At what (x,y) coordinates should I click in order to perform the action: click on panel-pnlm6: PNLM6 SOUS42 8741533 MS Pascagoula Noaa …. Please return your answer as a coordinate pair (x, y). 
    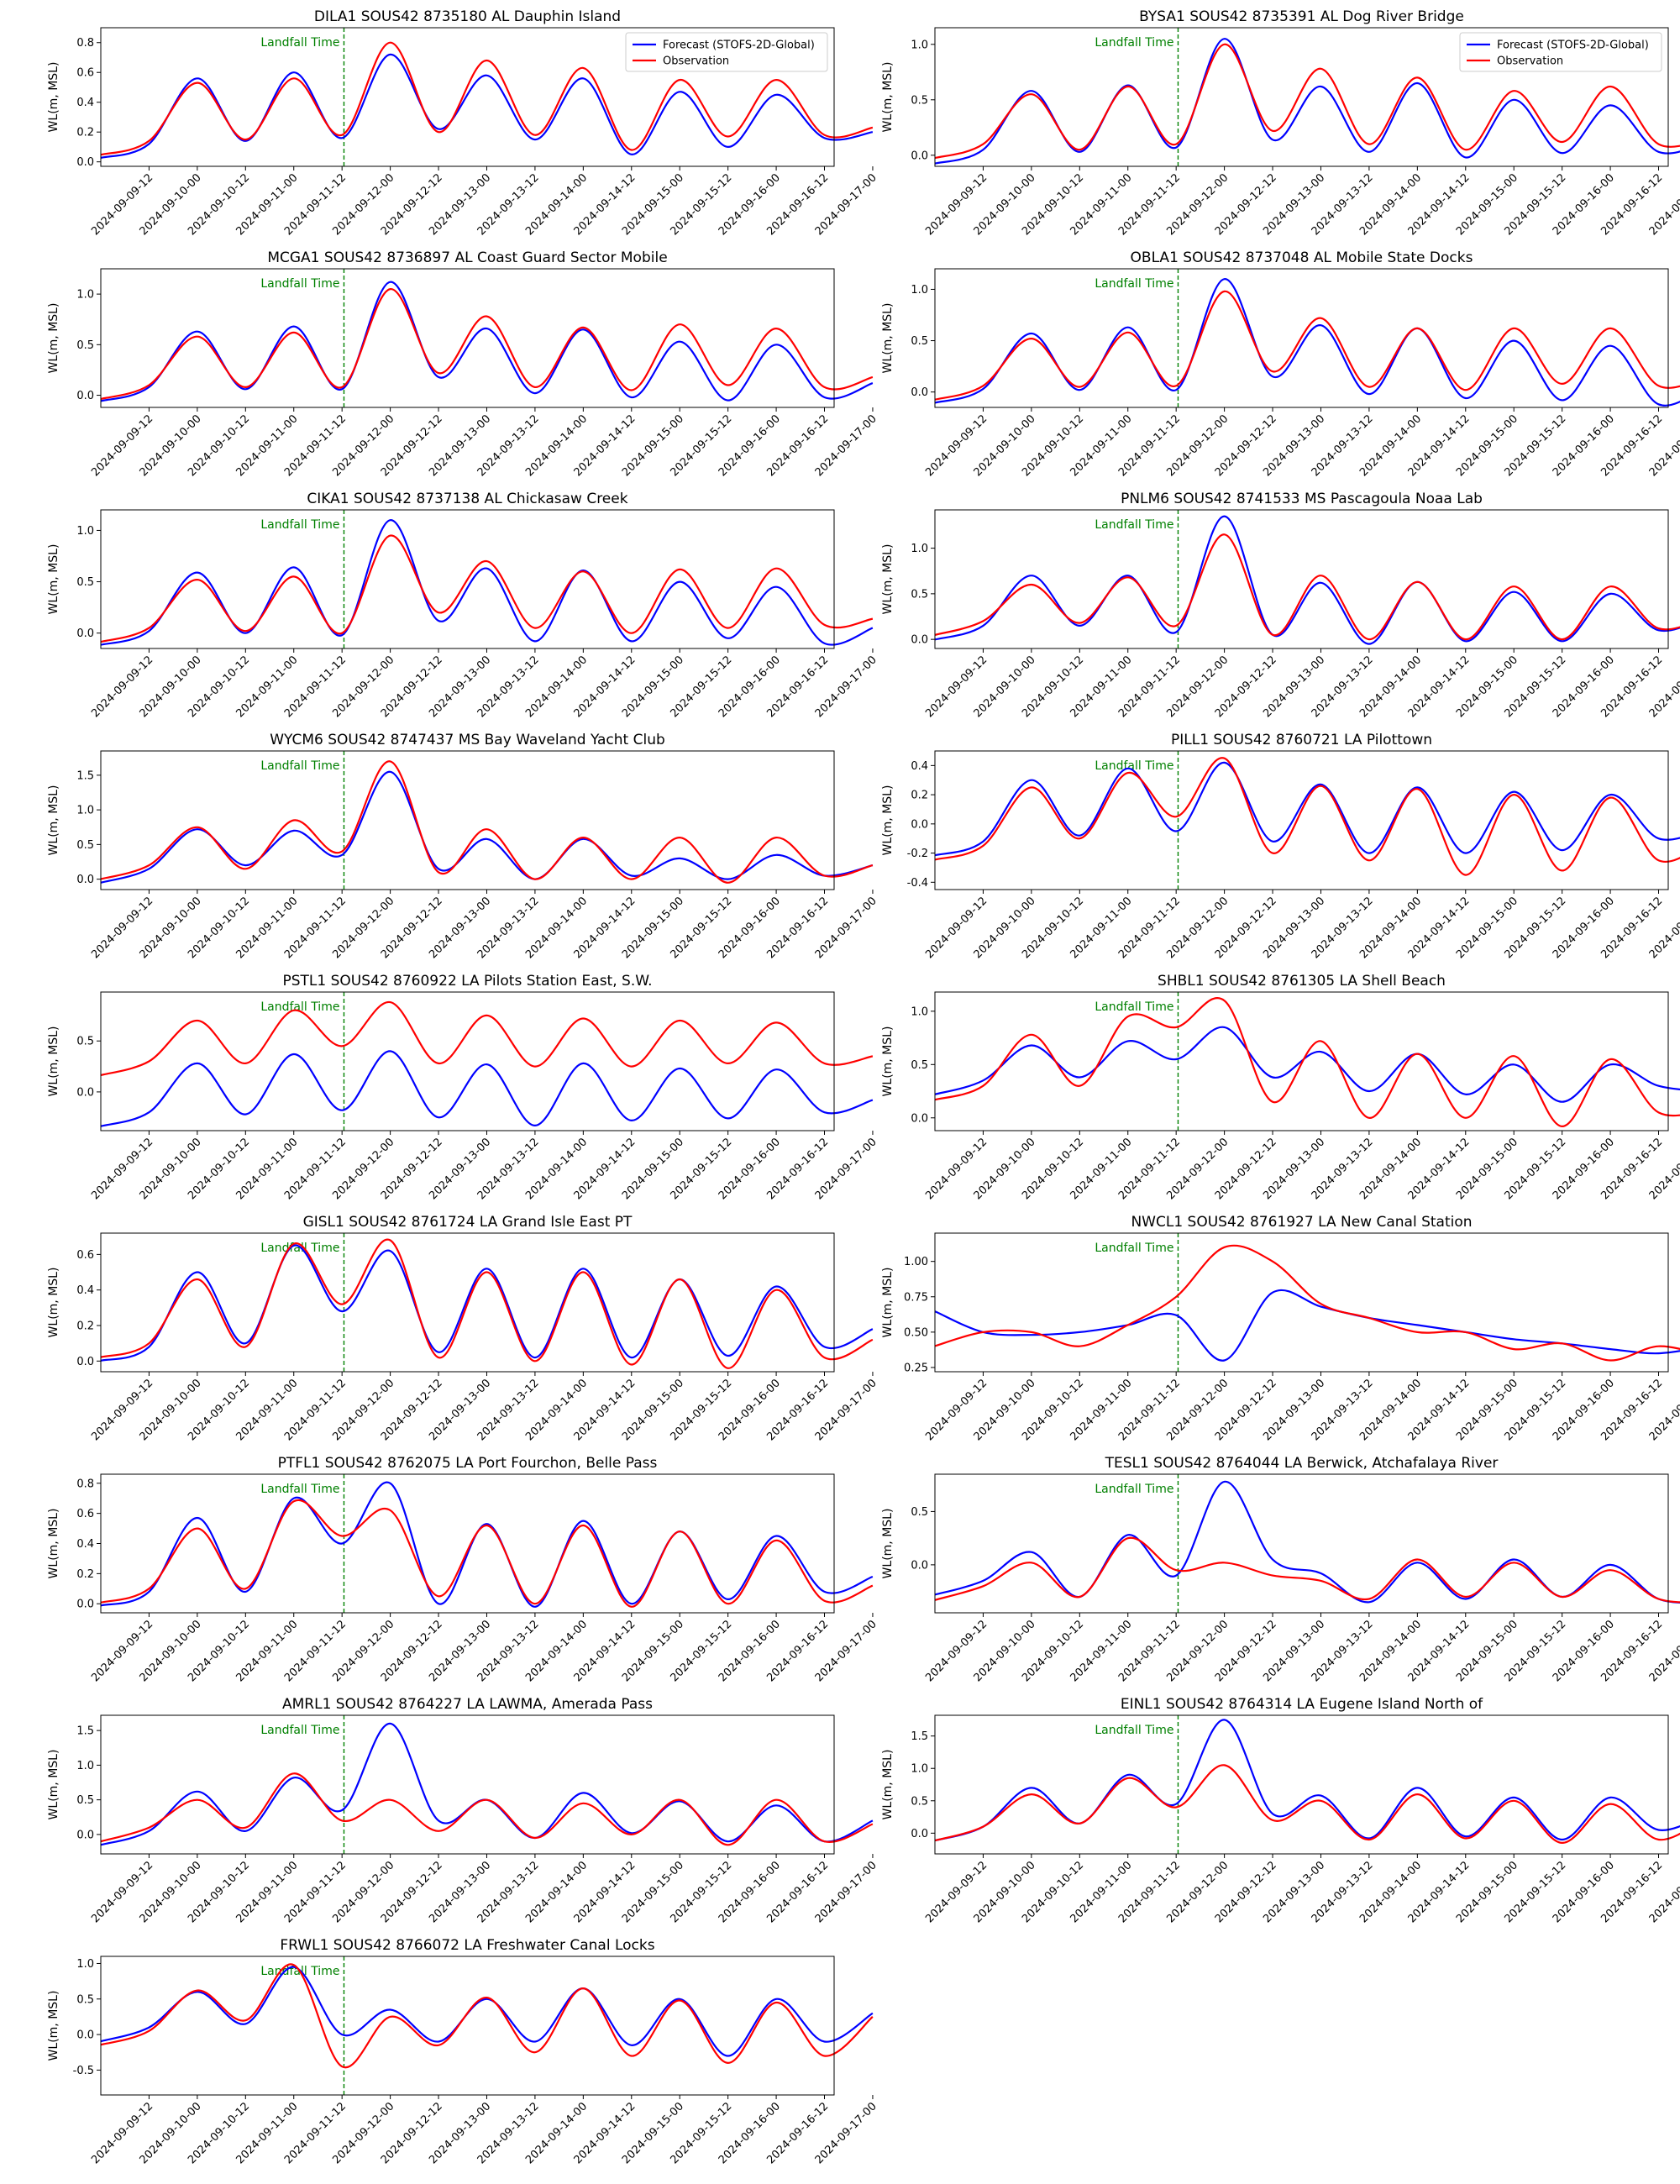
    Looking at the image, I should click on (1280, 605).